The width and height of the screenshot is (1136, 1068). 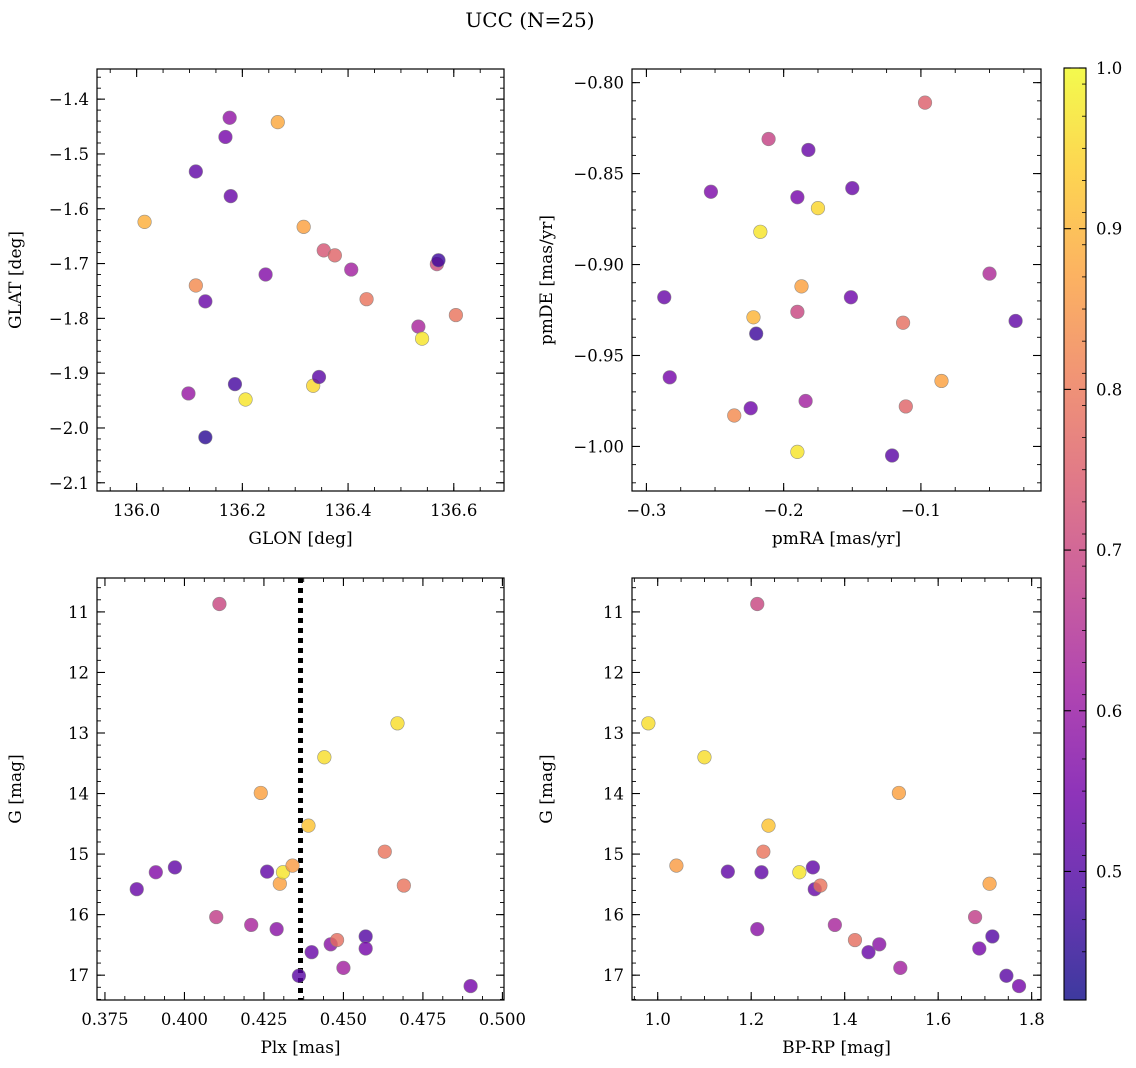 What do you see at coordinates (69, 154) in the screenshot?
I see `y-tick-label: −1.5` at bounding box center [69, 154].